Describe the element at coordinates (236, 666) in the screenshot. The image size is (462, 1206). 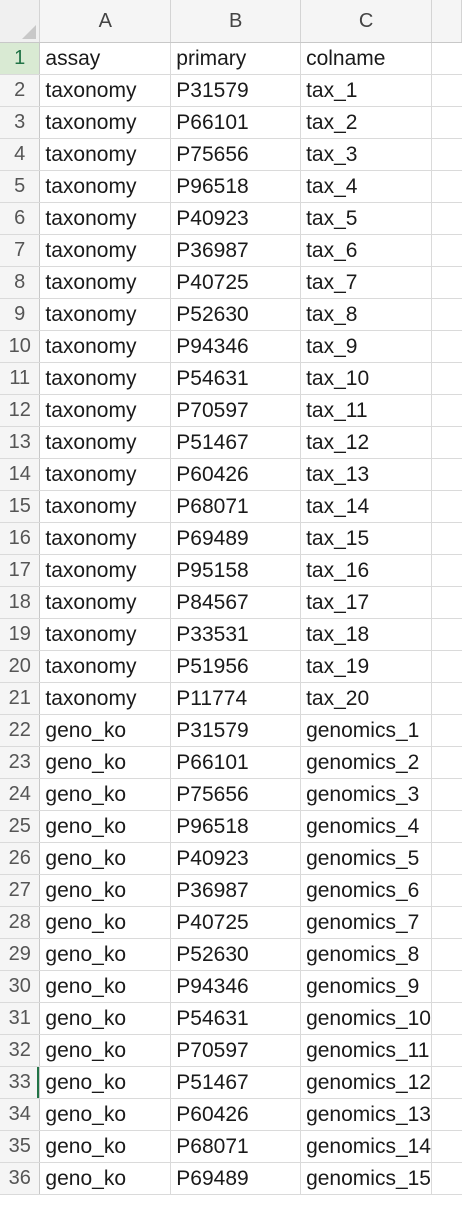
I see `cell-b: P51956` at that location.